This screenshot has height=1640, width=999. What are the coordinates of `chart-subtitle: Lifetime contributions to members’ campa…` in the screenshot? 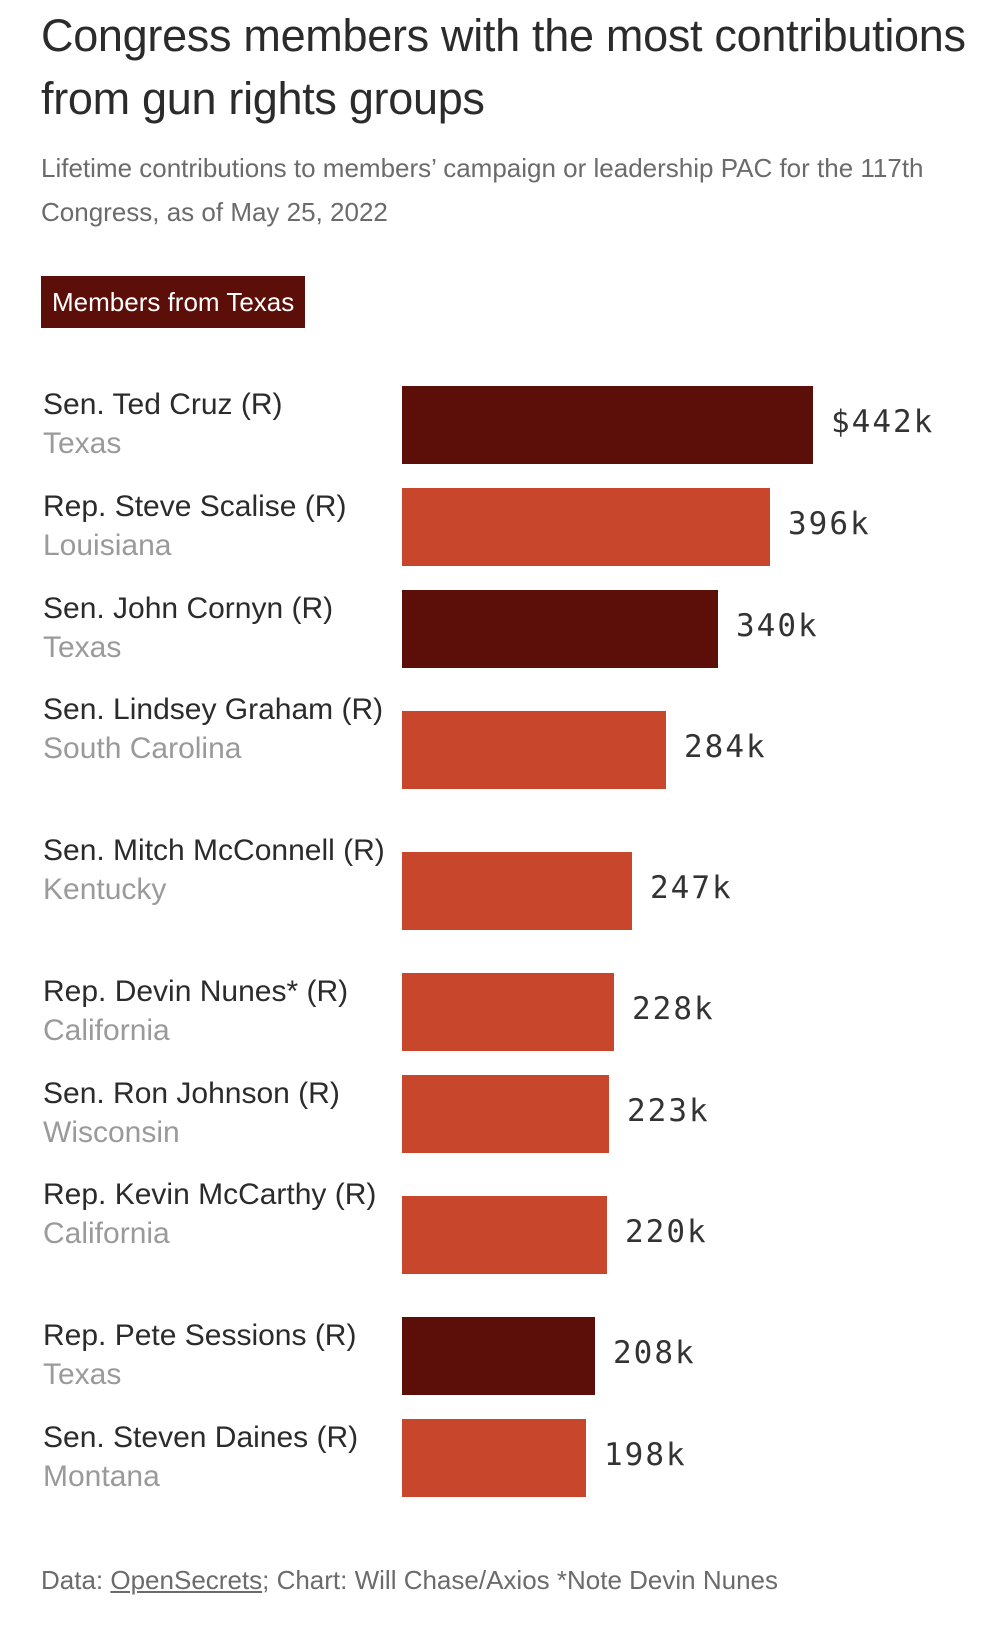 It's located at (482, 190).